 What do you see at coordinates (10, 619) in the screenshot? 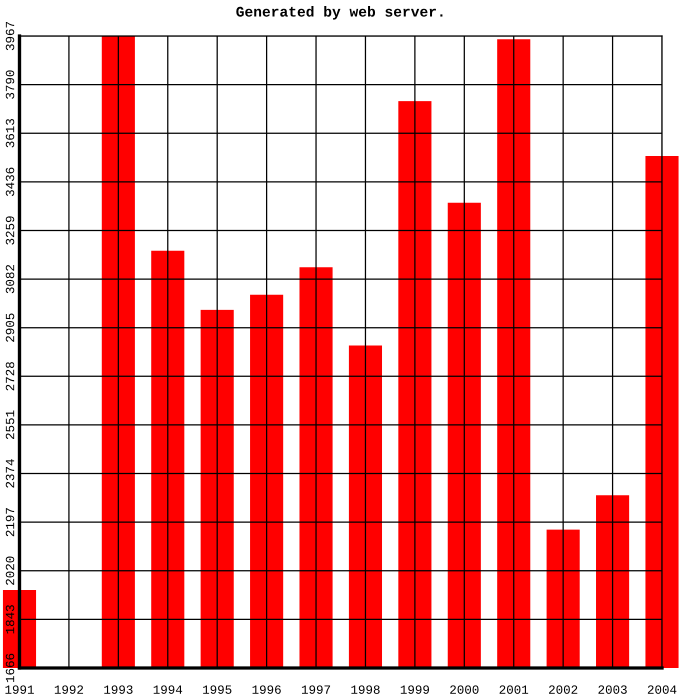
I see `y-tick-label: 1843` at bounding box center [10, 619].